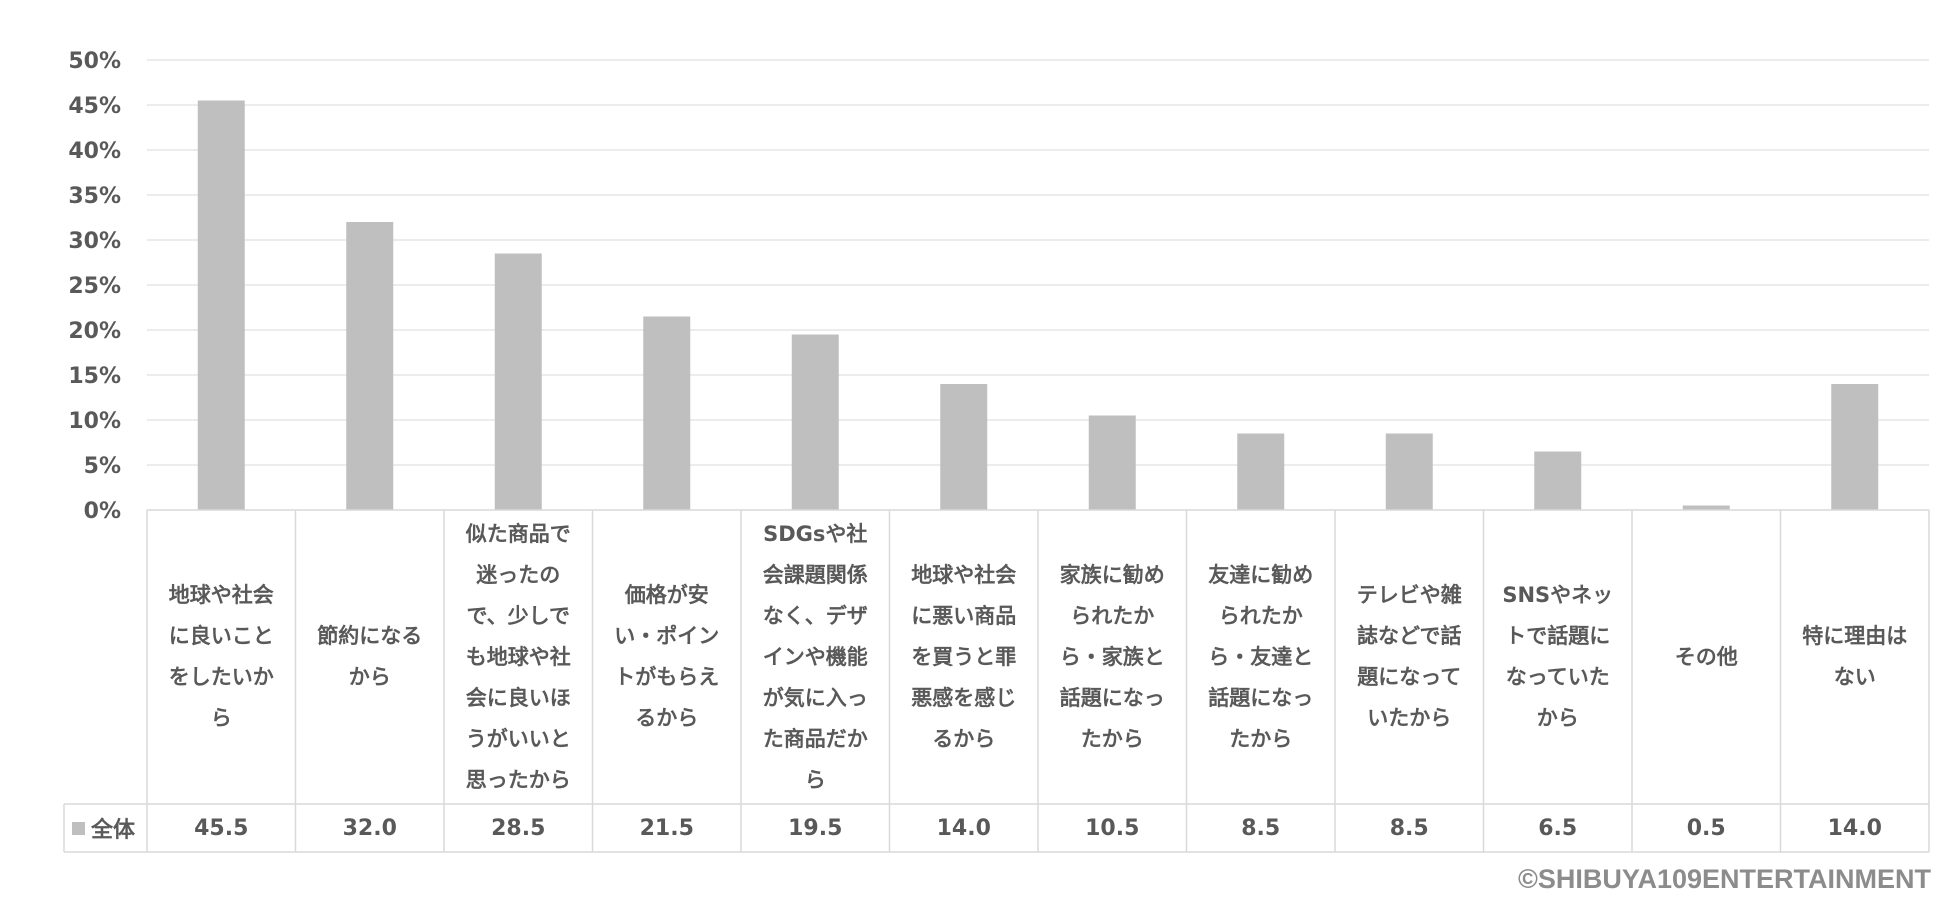  What do you see at coordinates (94, 151) in the screenshot?
I see `y-tick-label: 40%` at bounding box center [94, 151].